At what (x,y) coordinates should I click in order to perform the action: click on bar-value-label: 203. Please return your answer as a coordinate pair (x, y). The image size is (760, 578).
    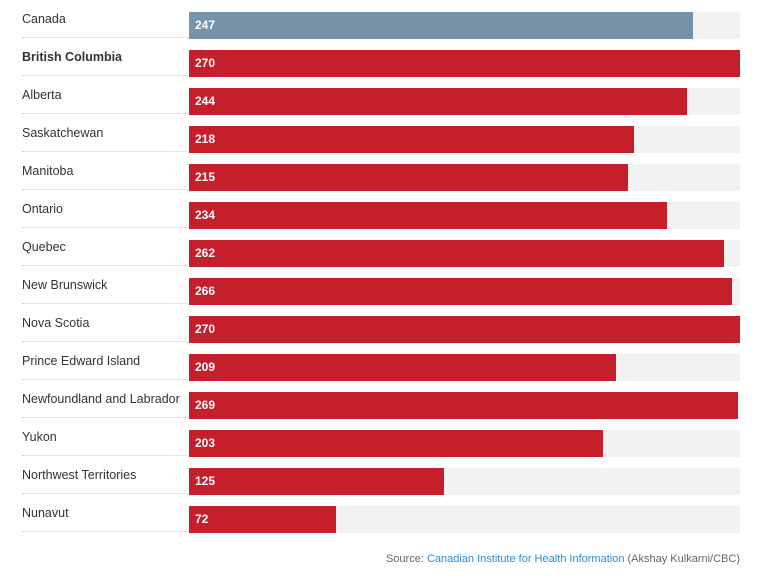
    Looking at the image, I should click on (205, 443).